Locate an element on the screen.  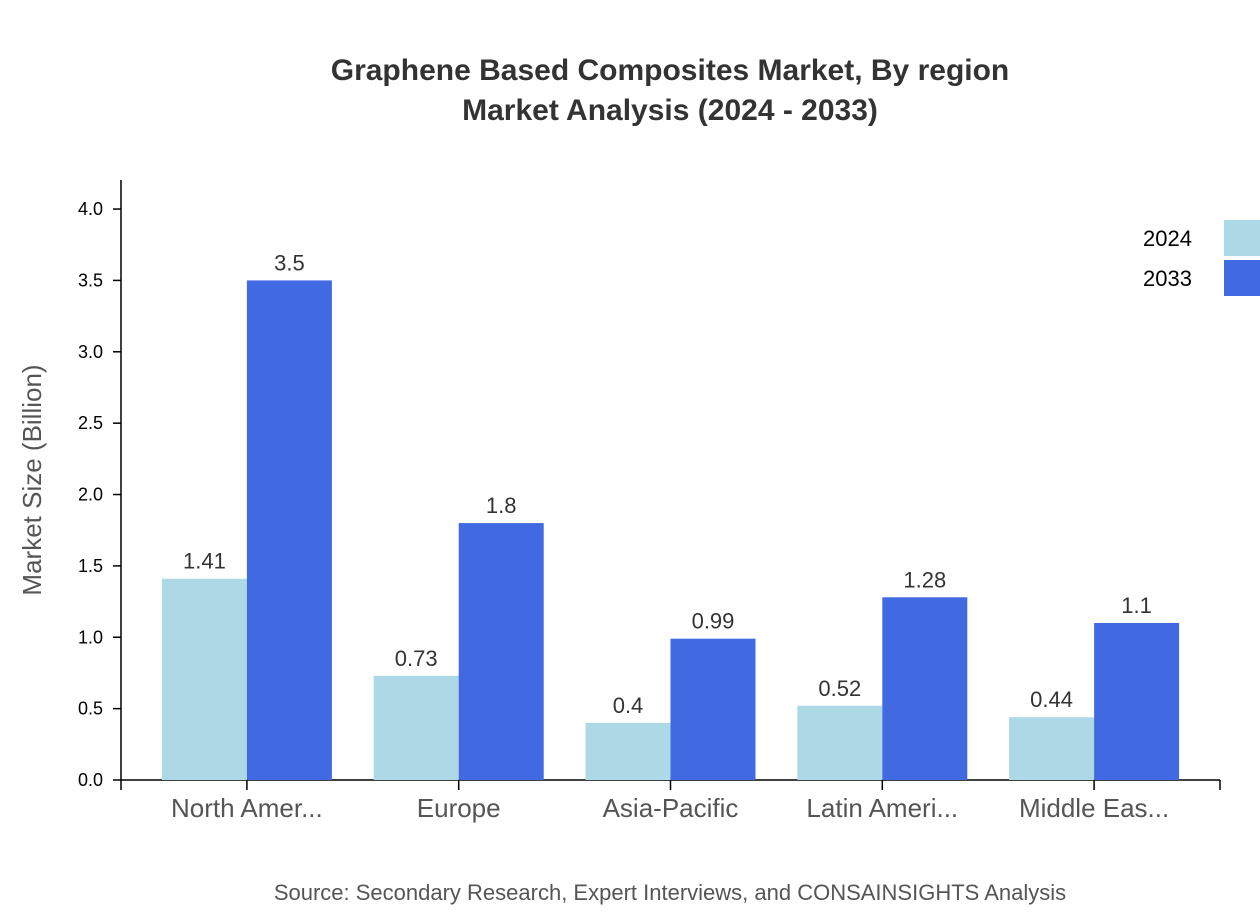
value-label: 3.5 is located at coordinates (289, 262).